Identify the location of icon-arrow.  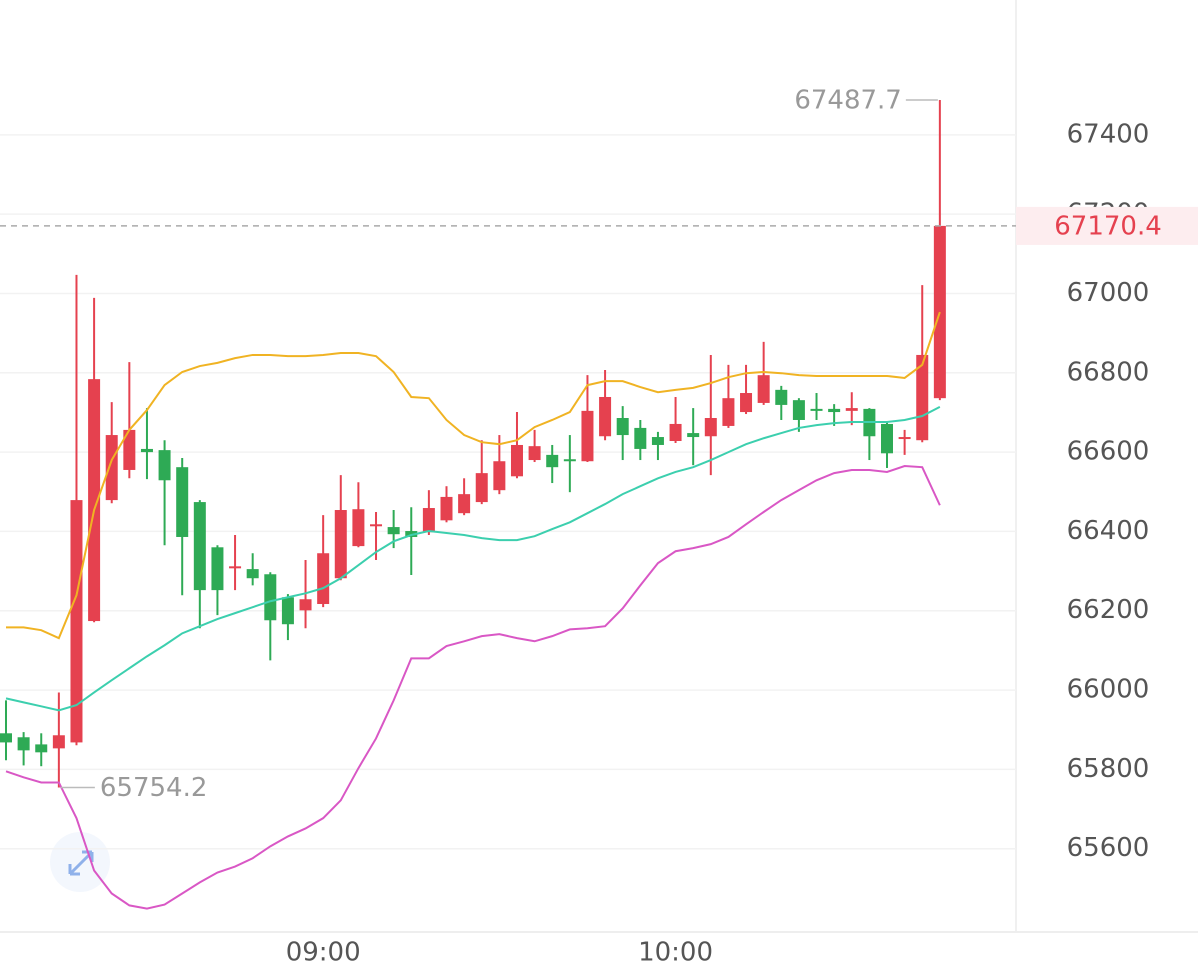
(81, 863).